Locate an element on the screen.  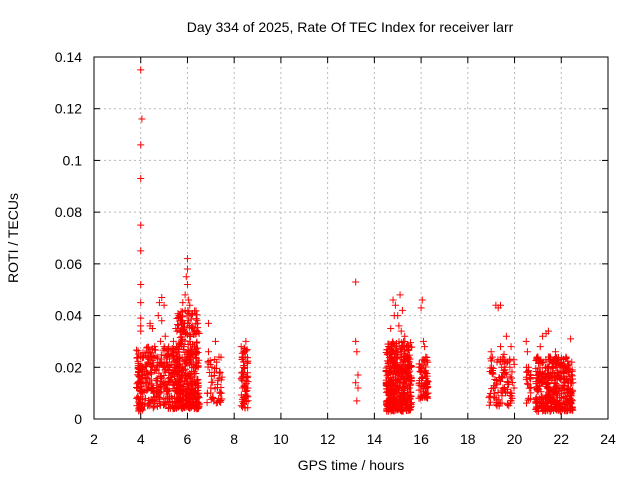
y-tick-label: 0.12 is located at coordinates (68, 109).